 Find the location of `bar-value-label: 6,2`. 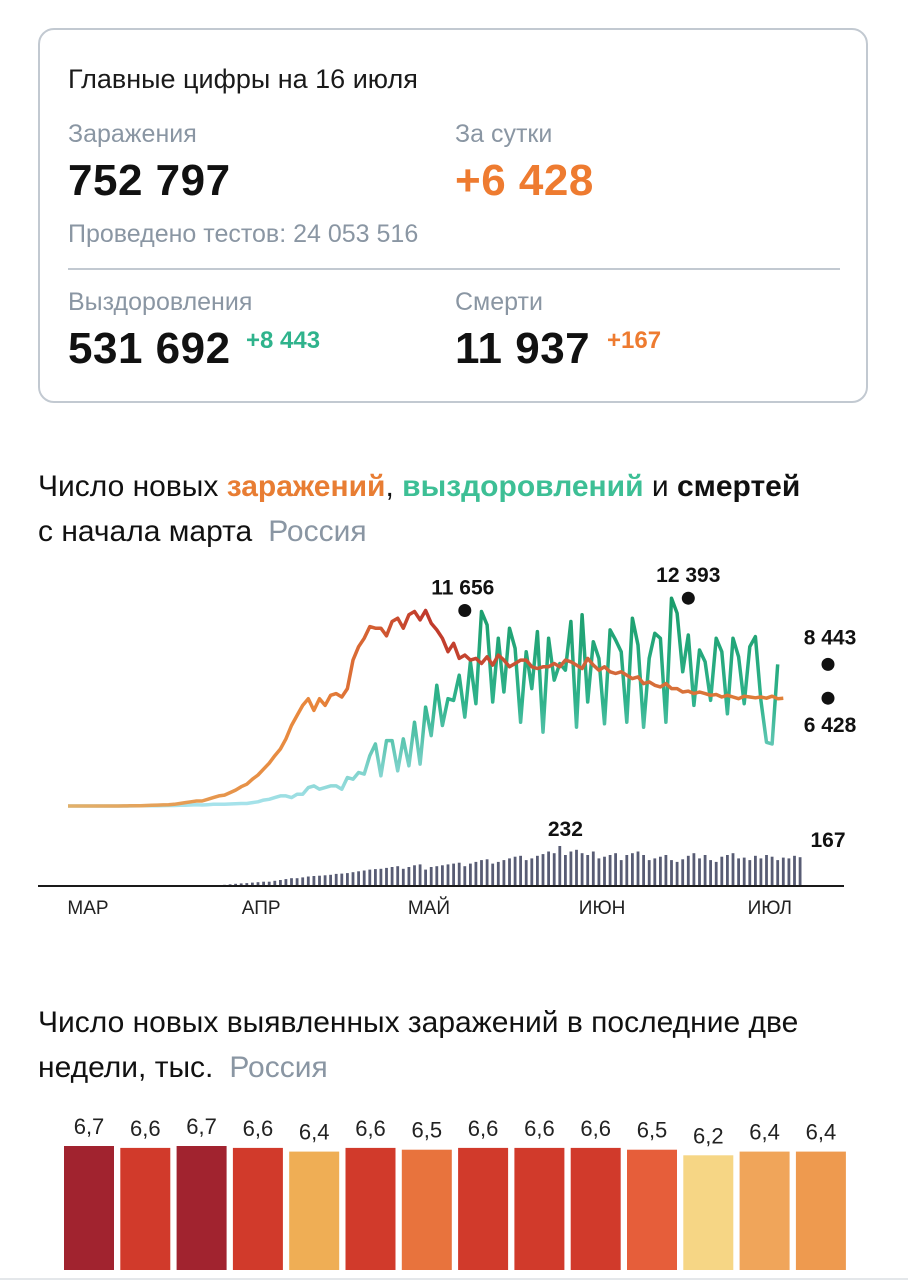

bar-value-label: 6,2 is located at coordinates (708, 1135).